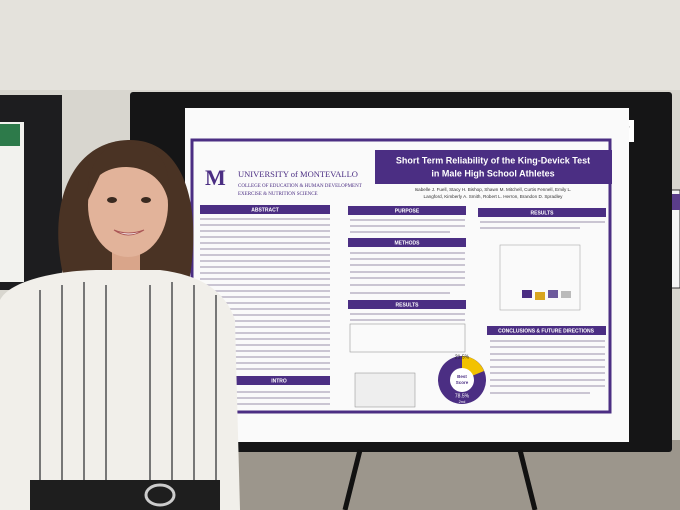  I want to click on pie-label: 2nd, so click(462, 401).